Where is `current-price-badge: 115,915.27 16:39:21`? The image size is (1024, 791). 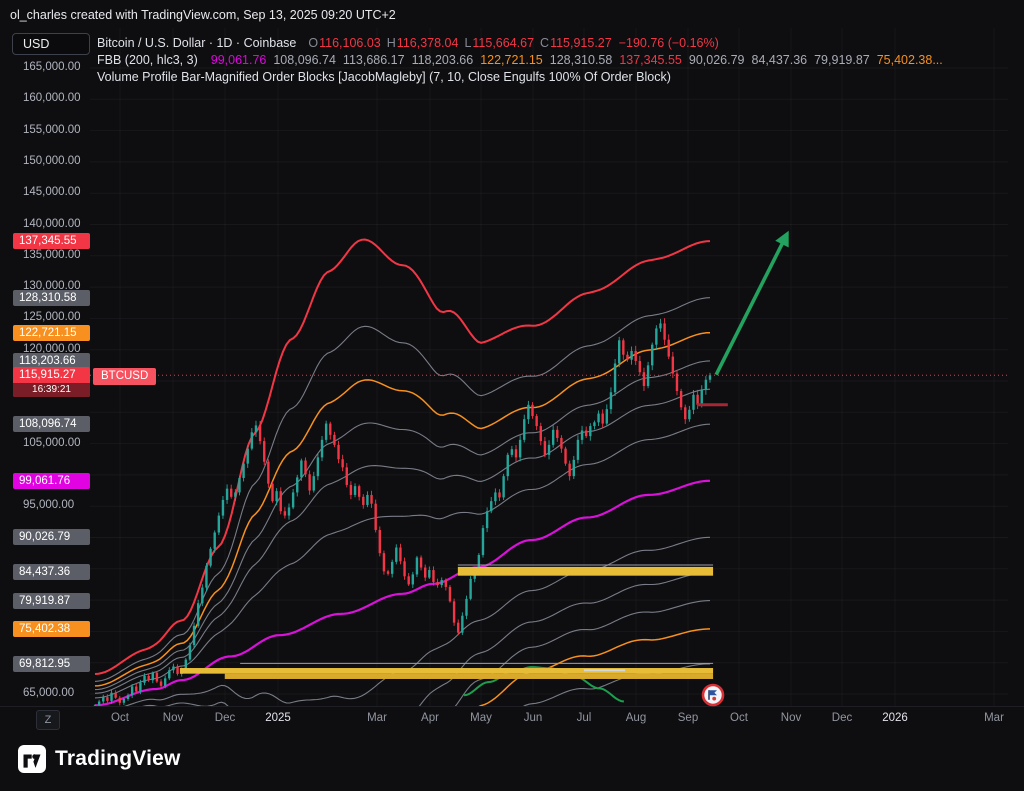
current-price-badge: 115,915.27 16:39:21 is located at coordinates (51, 382).